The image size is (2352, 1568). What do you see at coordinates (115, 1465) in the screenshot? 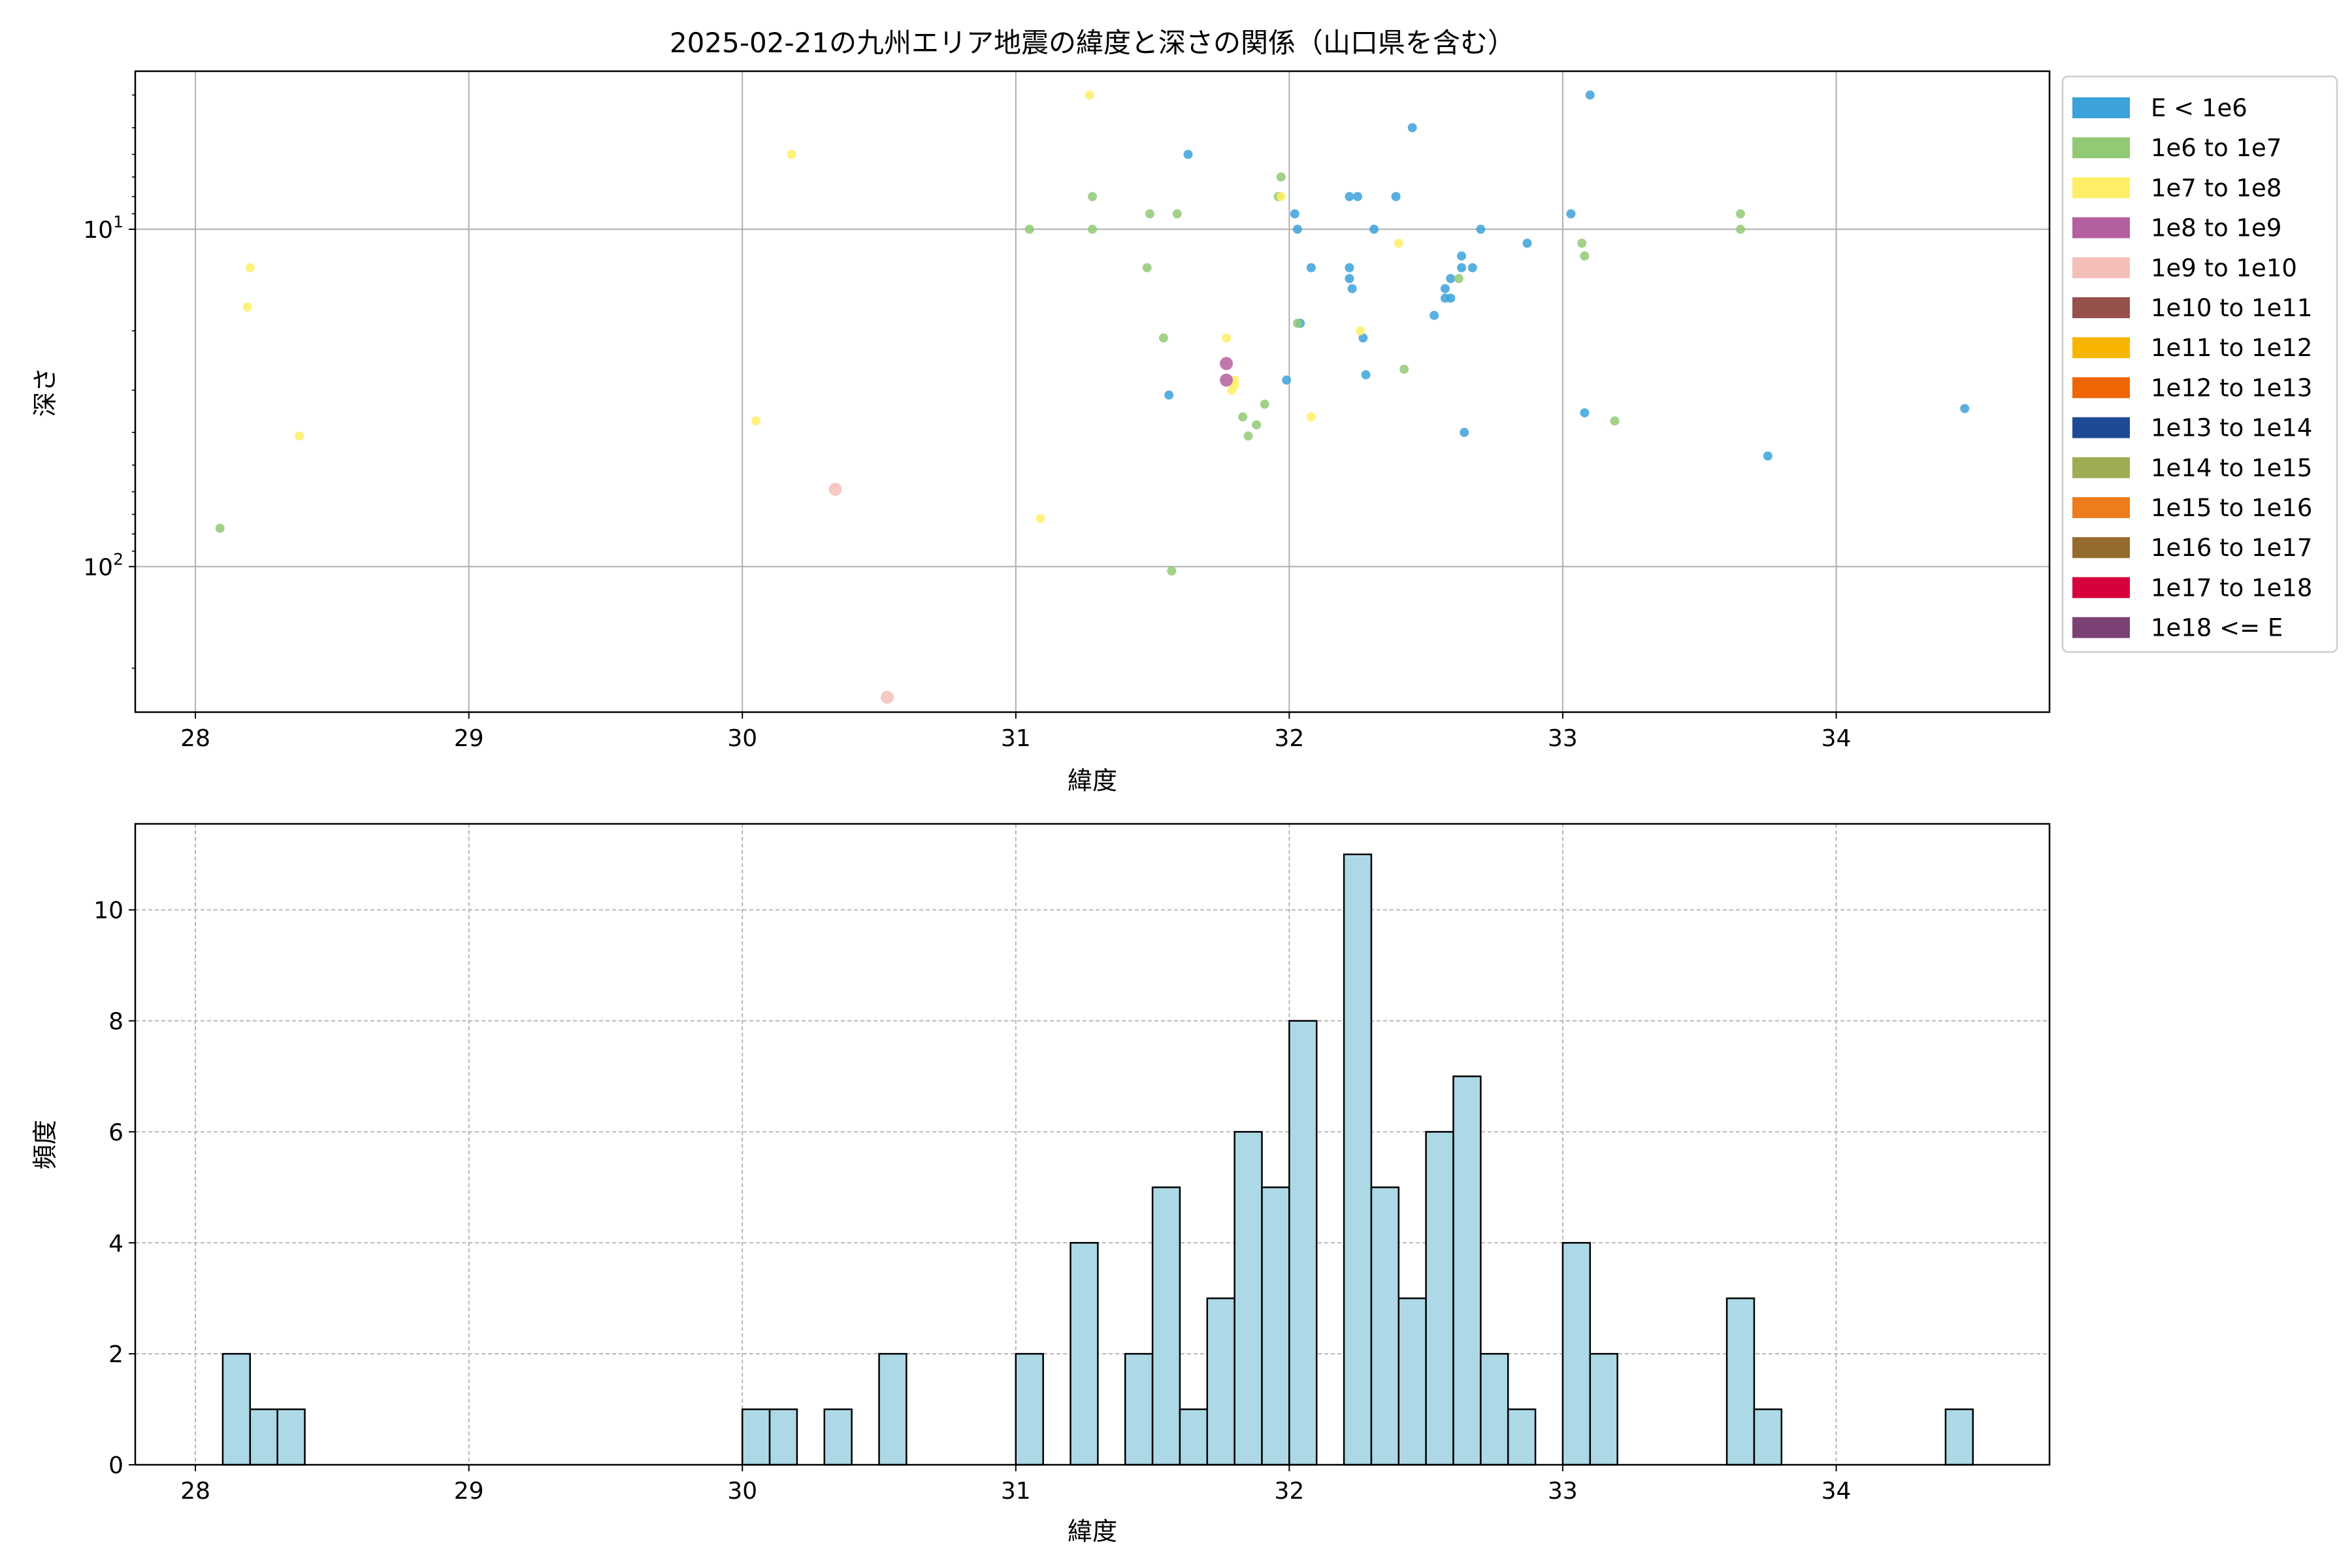
I see `histogram-y-tick-label: 0` at bounding box center [115, 1465].